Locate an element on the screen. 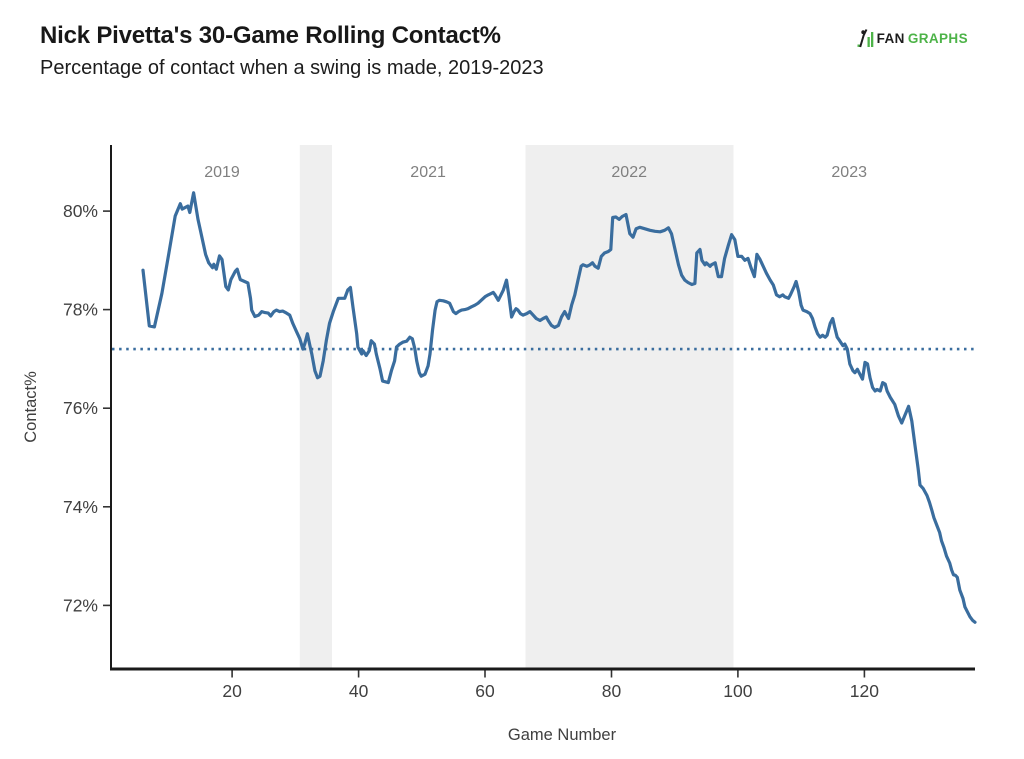 Image resolution: width=1024 pixels, height=759 pixels. y-tick-label: 74% is located at coordinates (80, 507).